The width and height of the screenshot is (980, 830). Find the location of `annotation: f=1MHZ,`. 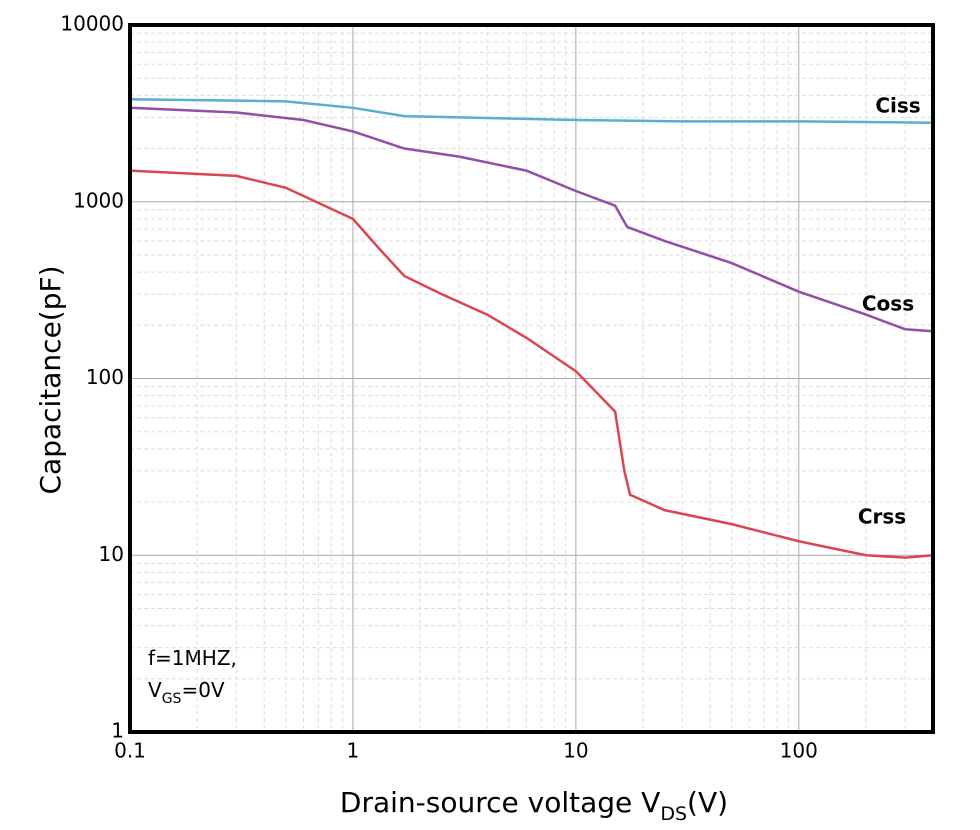

annotation: f=1MHZ, is located at coordinates (192, 658).